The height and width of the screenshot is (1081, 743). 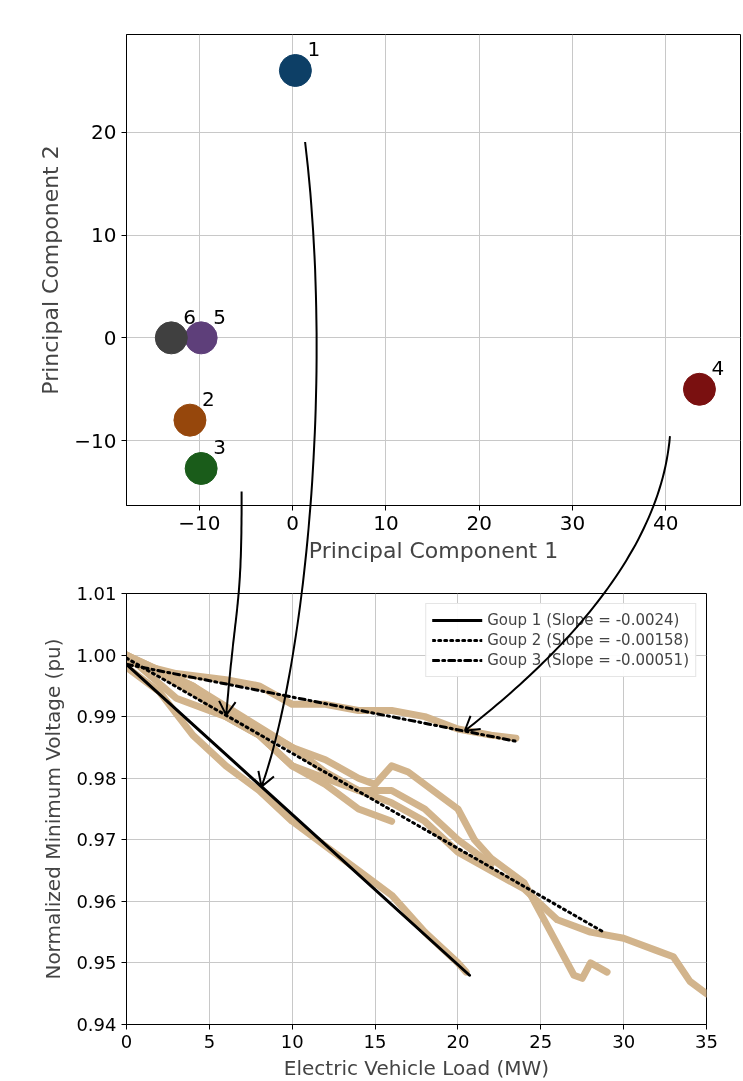 What do you see at coordinates (314, 49) in the screenshot?
I see `annotation: 1` at bounding box center [314, 49].